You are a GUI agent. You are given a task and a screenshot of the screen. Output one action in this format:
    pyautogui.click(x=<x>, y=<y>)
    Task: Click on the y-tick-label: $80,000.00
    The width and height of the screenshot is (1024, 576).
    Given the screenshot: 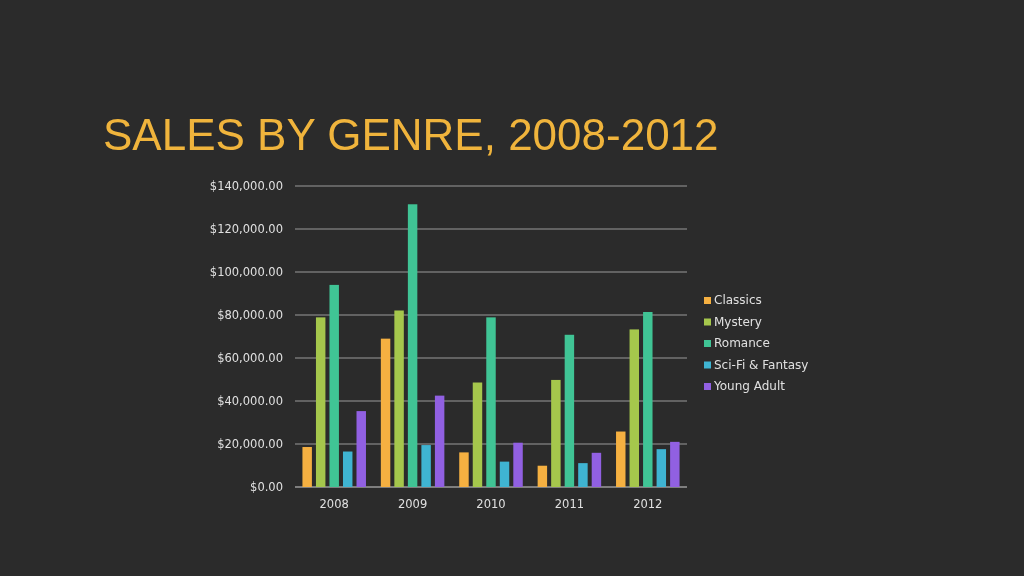 What is the action you would take?
    pyautogui.click(x=250, y=315)
    